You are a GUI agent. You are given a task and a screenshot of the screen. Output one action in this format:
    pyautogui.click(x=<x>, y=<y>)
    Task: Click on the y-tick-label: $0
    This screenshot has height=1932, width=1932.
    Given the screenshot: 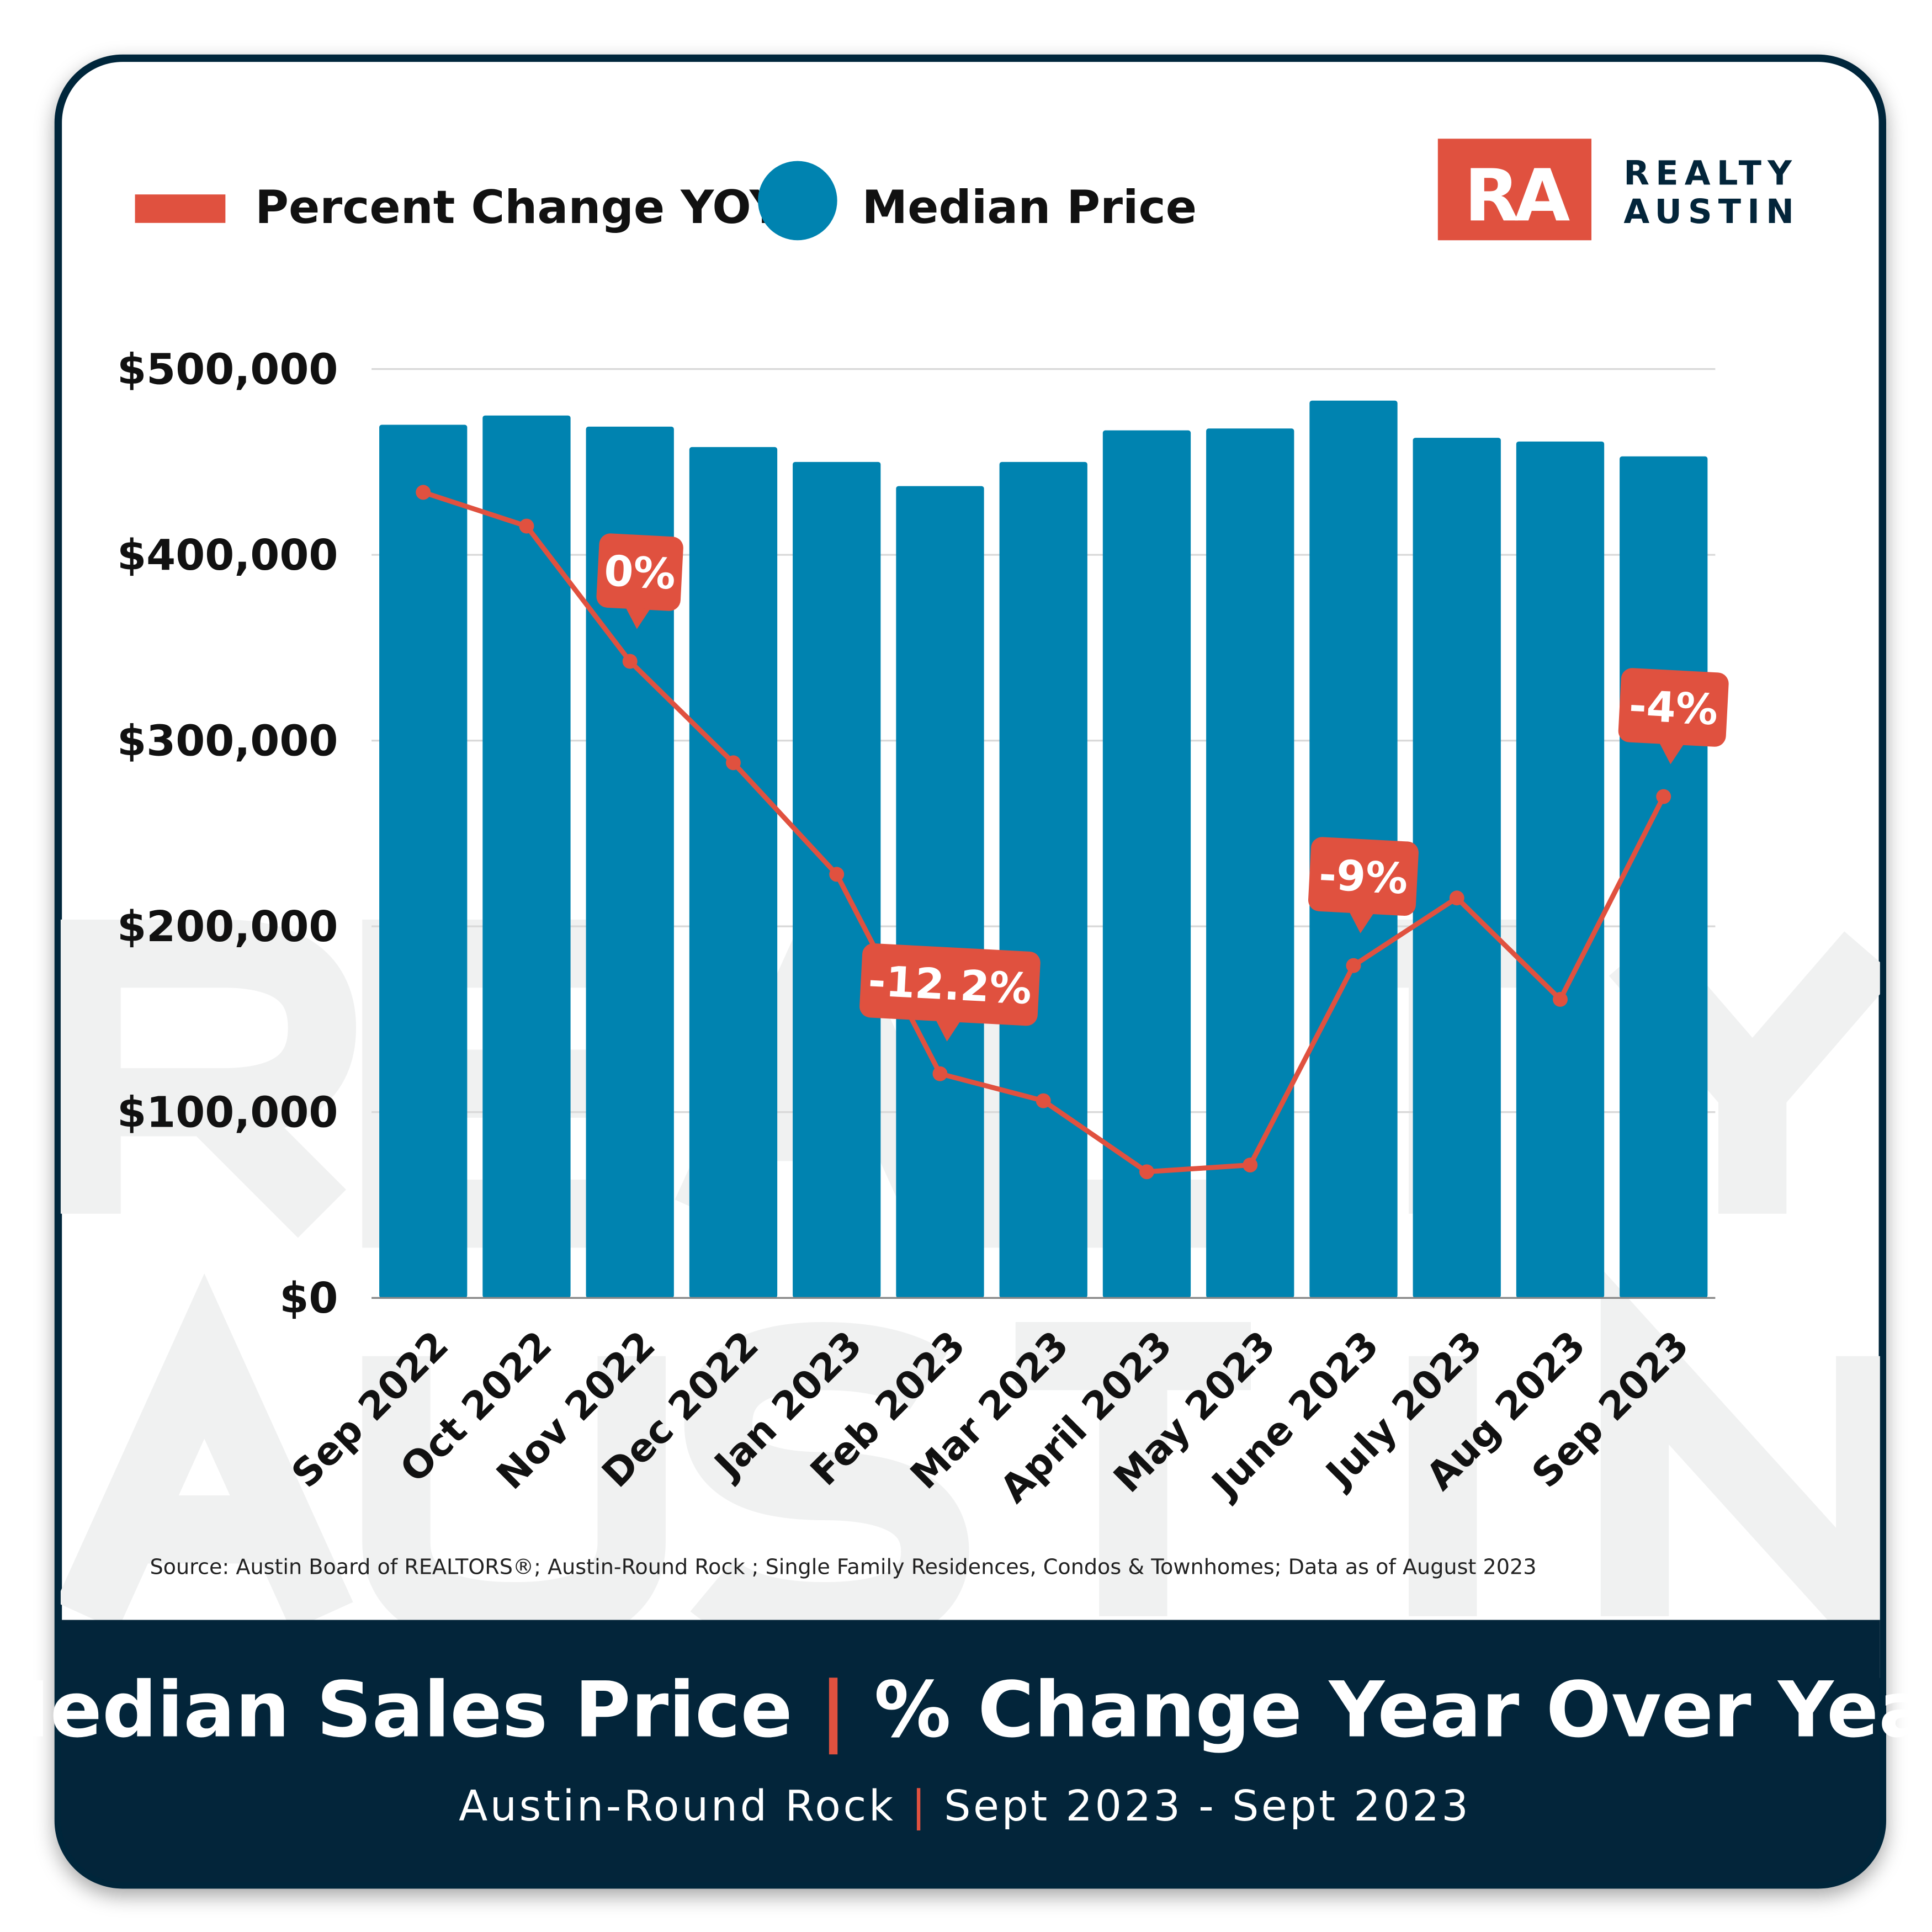 What is the action you would take?
    pyautogui.click(x=308, y=1298)
    